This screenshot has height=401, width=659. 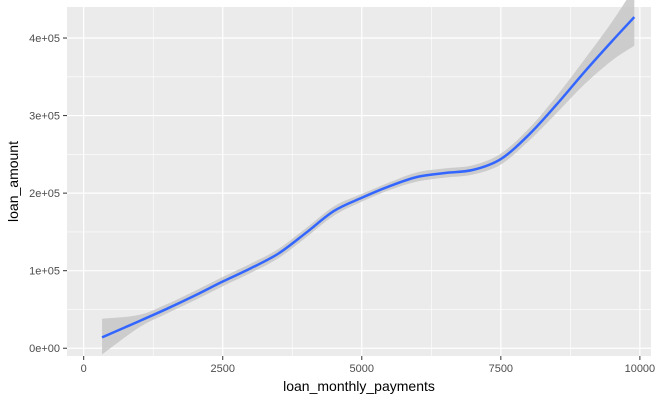 What do you see at coordinates (362, 369) in the screenshot?
I see `x-tick-label: 5000` at bounding box center [362, 369].